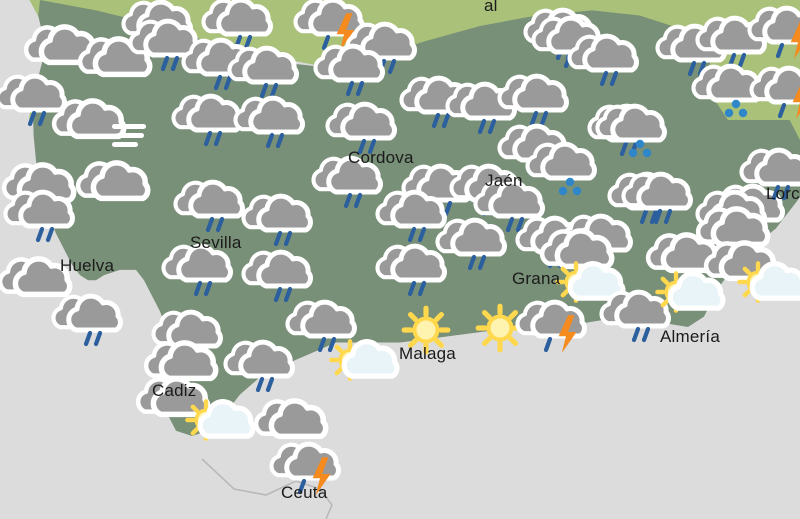 Image resolution: width=800 pixels, height=519 pixels. Describe the element at coordinates (304, 492) in the screenshot. I see `city-ceuta: Ceuta` at that location.